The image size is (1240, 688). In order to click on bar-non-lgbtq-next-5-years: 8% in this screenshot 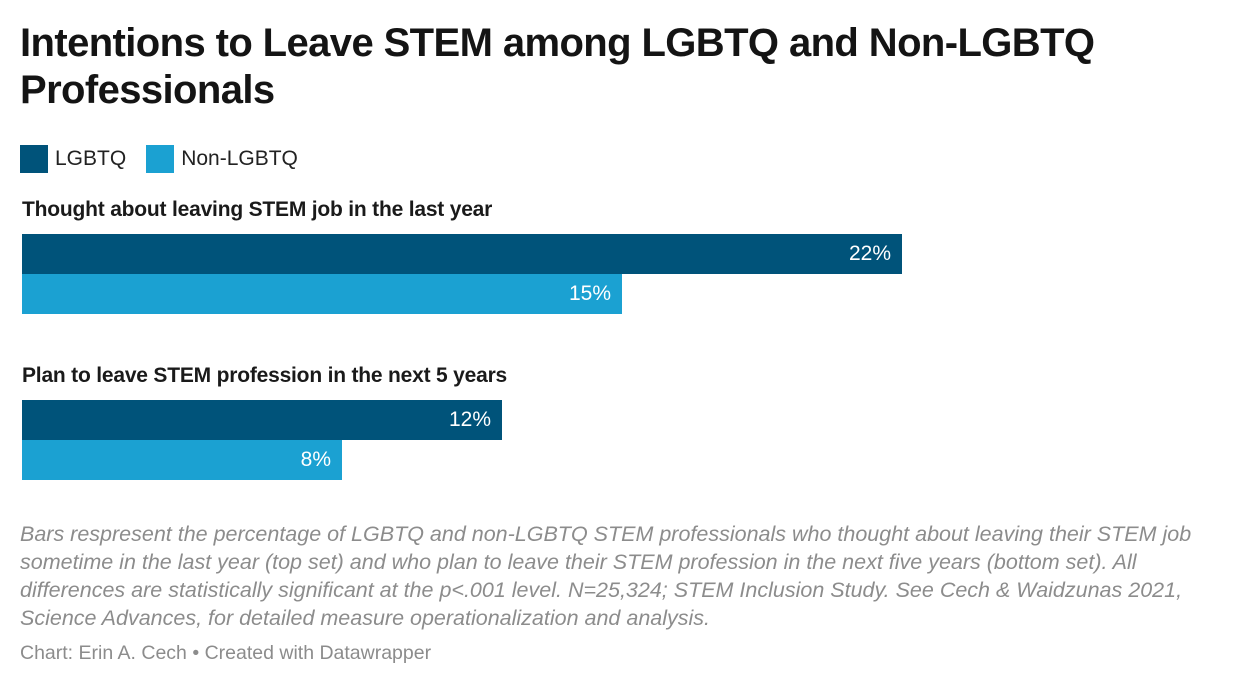, I will do `click(182, 460)`.